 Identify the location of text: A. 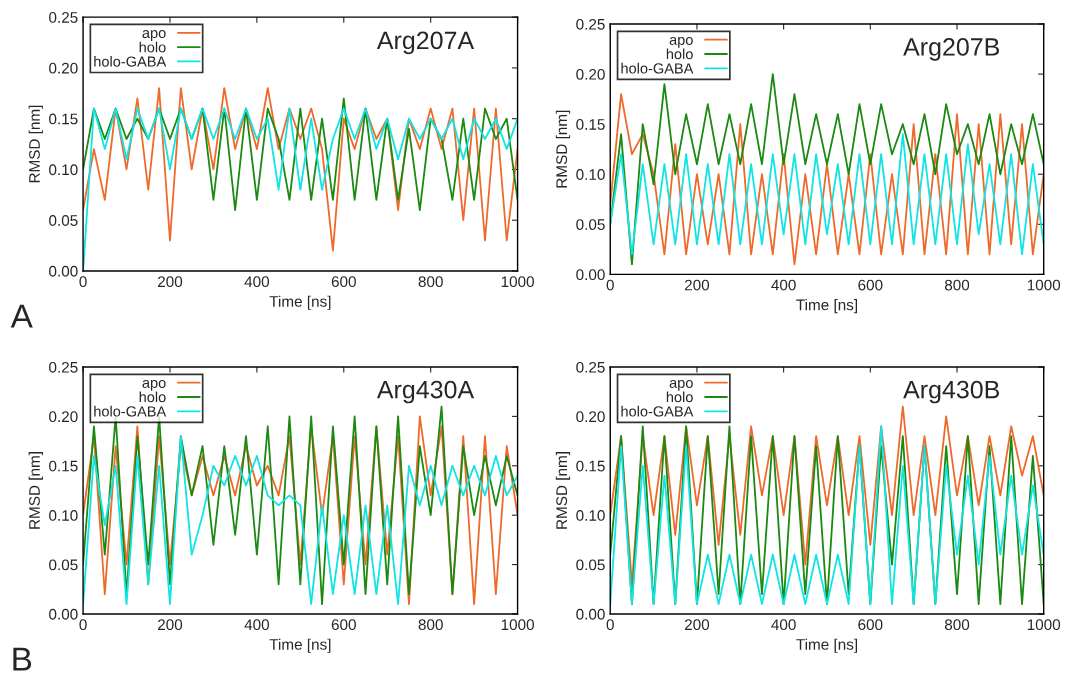
(21, 316).